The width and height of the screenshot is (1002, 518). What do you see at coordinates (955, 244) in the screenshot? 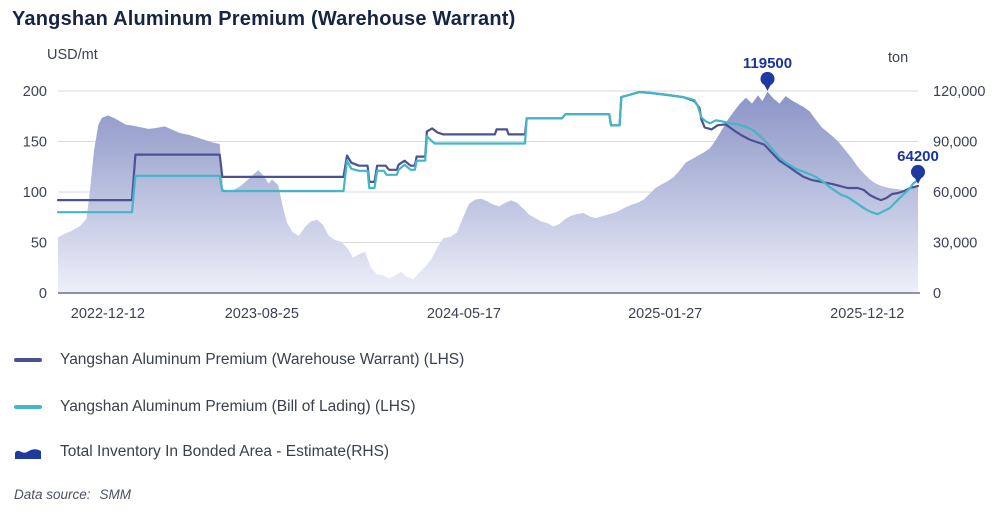
I see `right-axis-tick-label: 30,000` at bounding box center [955, 244].